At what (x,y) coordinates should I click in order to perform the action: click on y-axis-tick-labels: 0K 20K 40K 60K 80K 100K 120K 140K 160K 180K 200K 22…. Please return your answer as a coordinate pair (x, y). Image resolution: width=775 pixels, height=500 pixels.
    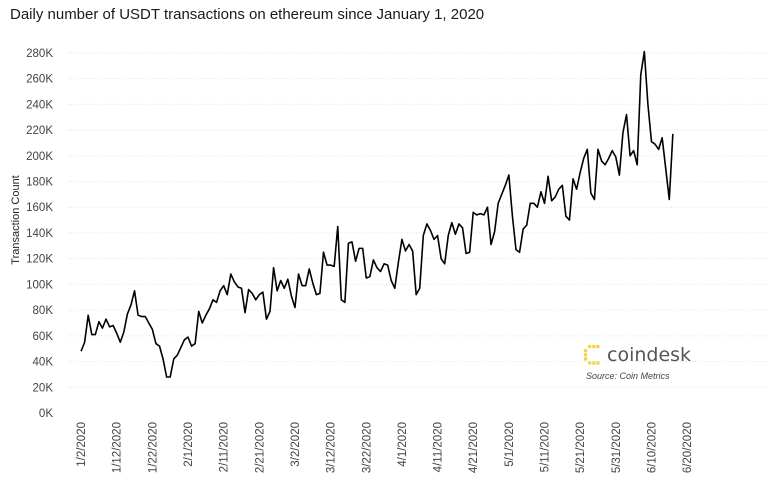
    Looking at the image, I should click on (39, 234).